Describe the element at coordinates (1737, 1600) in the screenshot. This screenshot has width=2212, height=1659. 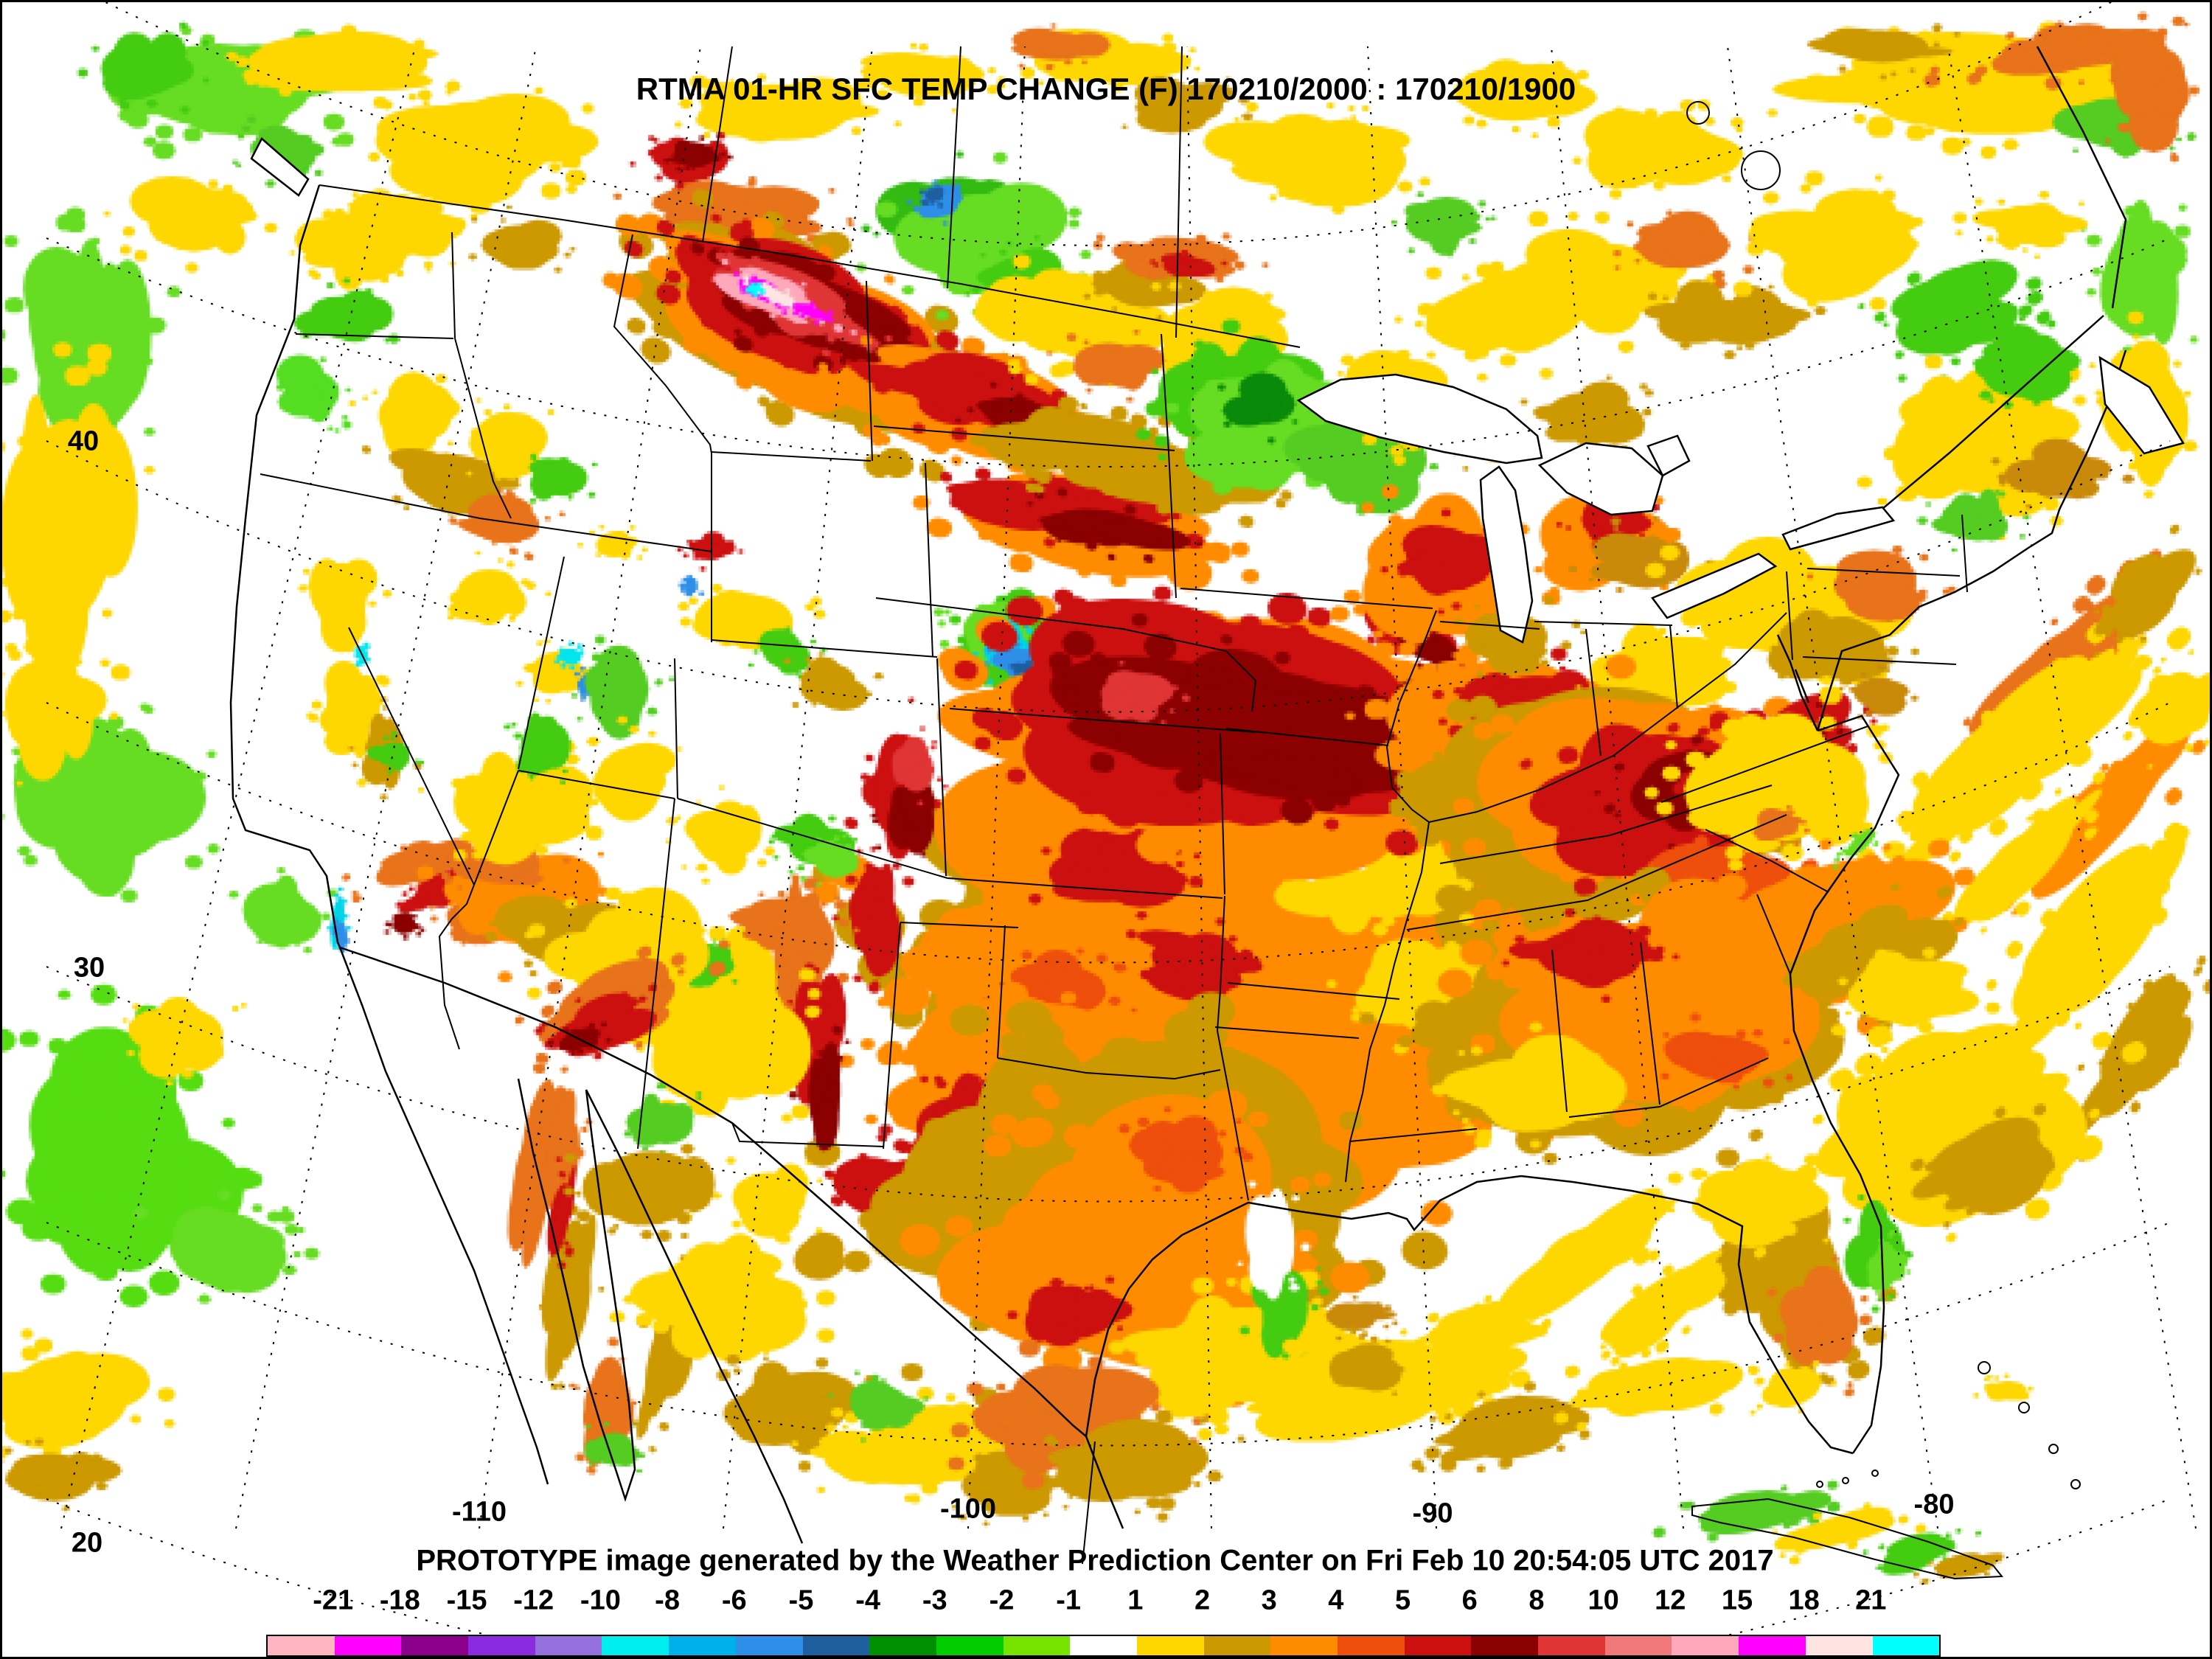
I see `colorbar-tick-15: 15` at that location.